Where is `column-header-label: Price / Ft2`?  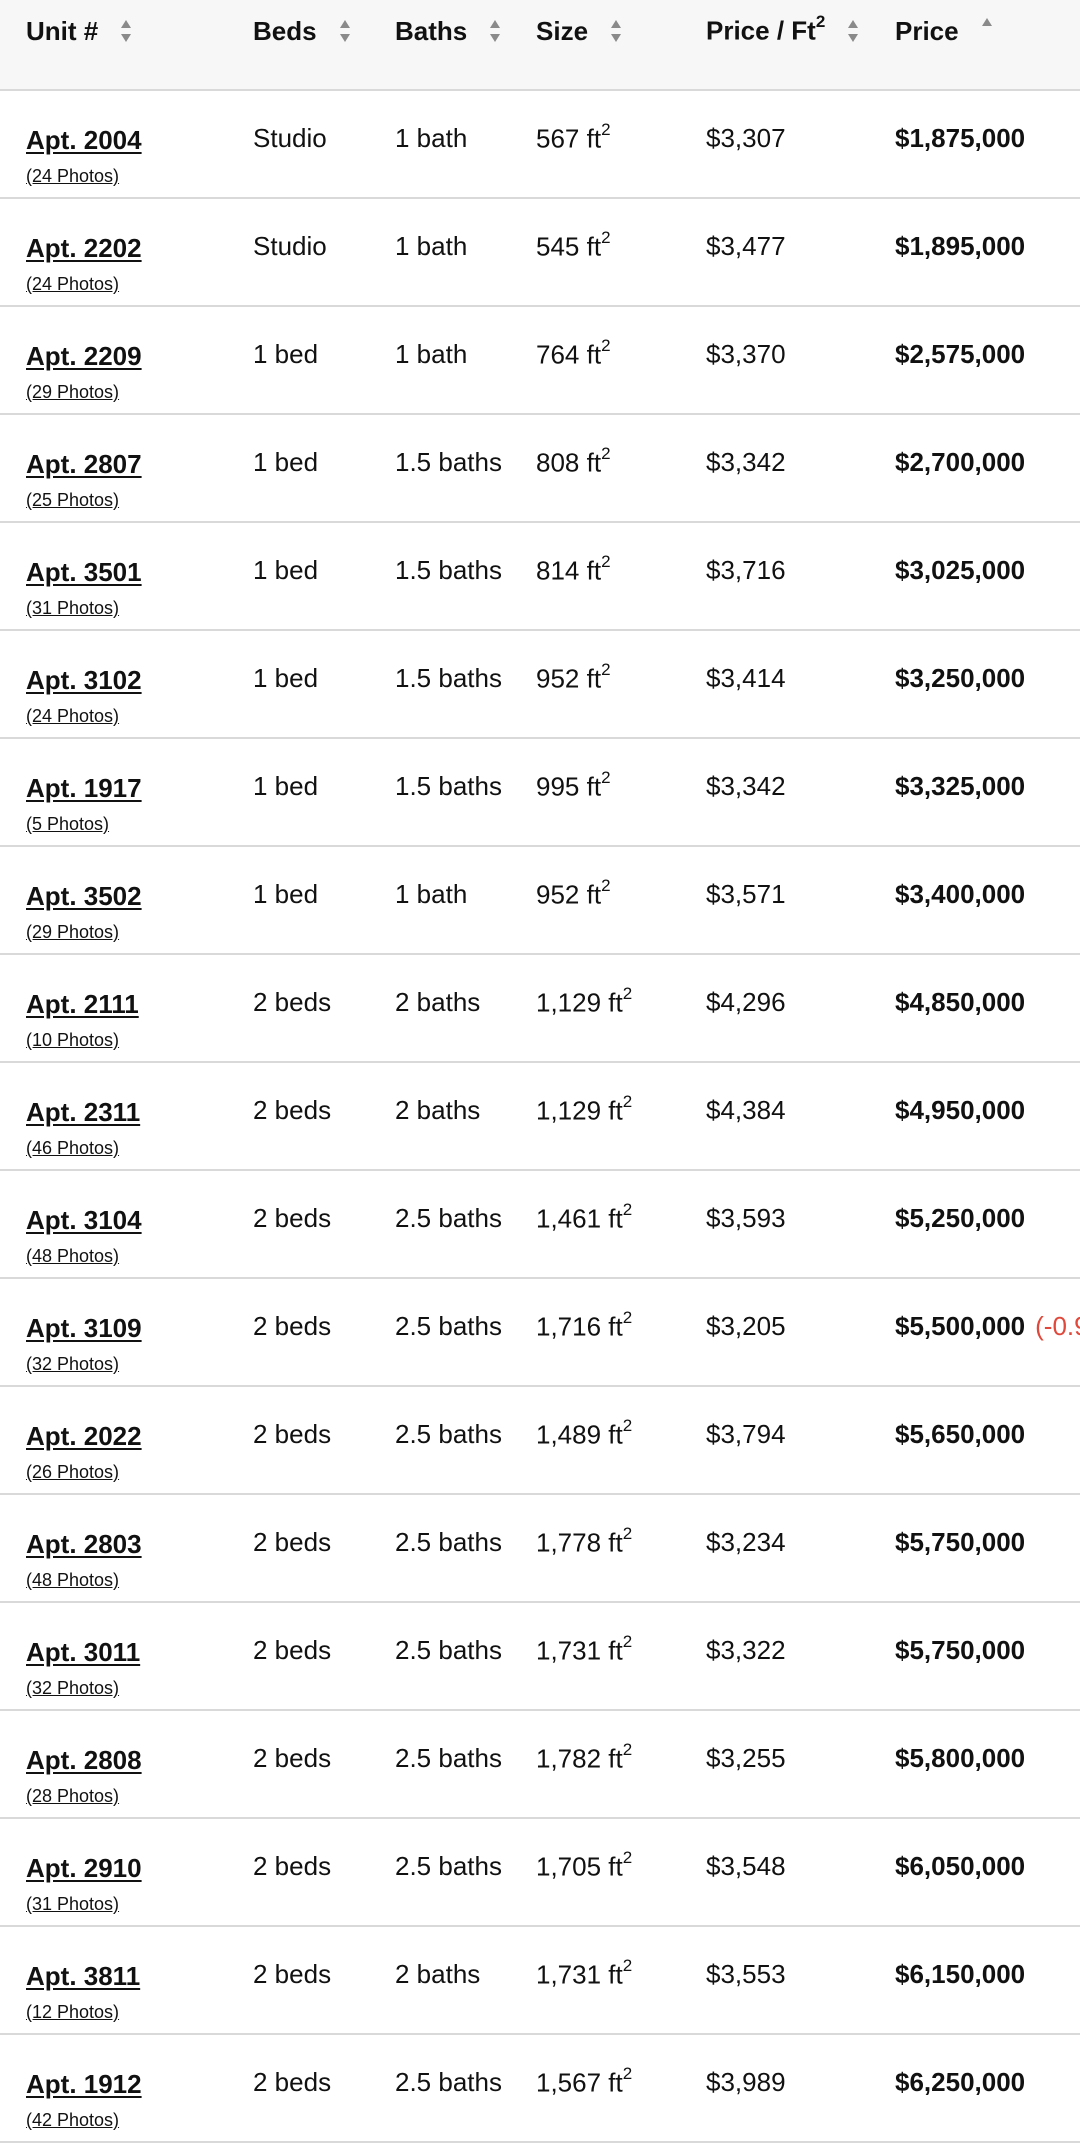 column-header-label: Price / Ft2 is located at coordinates (766, 29).